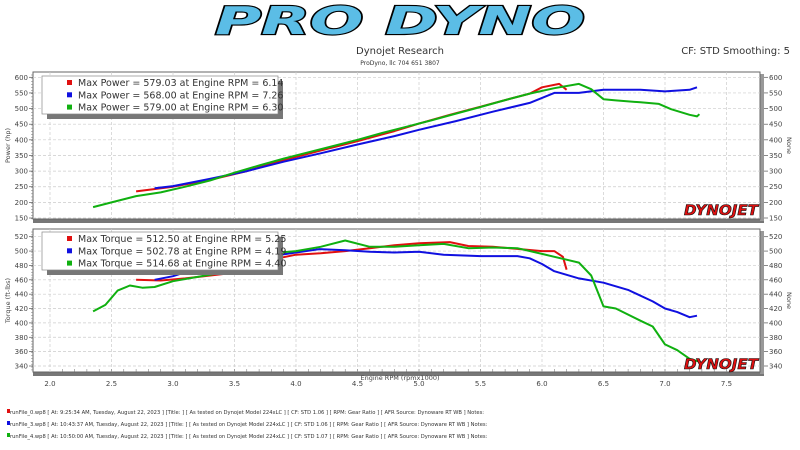 The height and width of the screenshot is (450, 800). What do you see at coordinates (21, 203) in the screenshot?
I see `y-tick-label: 200` at bounding box center [21, 203].